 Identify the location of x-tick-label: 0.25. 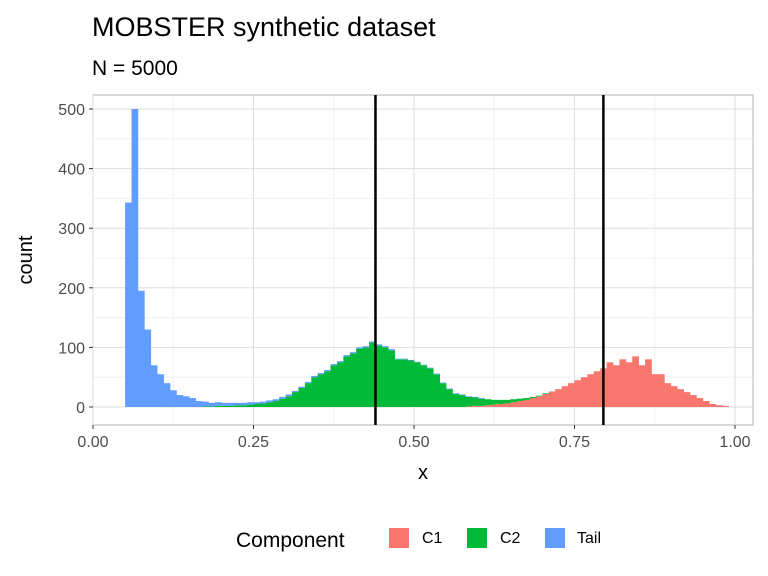
(253, 442).